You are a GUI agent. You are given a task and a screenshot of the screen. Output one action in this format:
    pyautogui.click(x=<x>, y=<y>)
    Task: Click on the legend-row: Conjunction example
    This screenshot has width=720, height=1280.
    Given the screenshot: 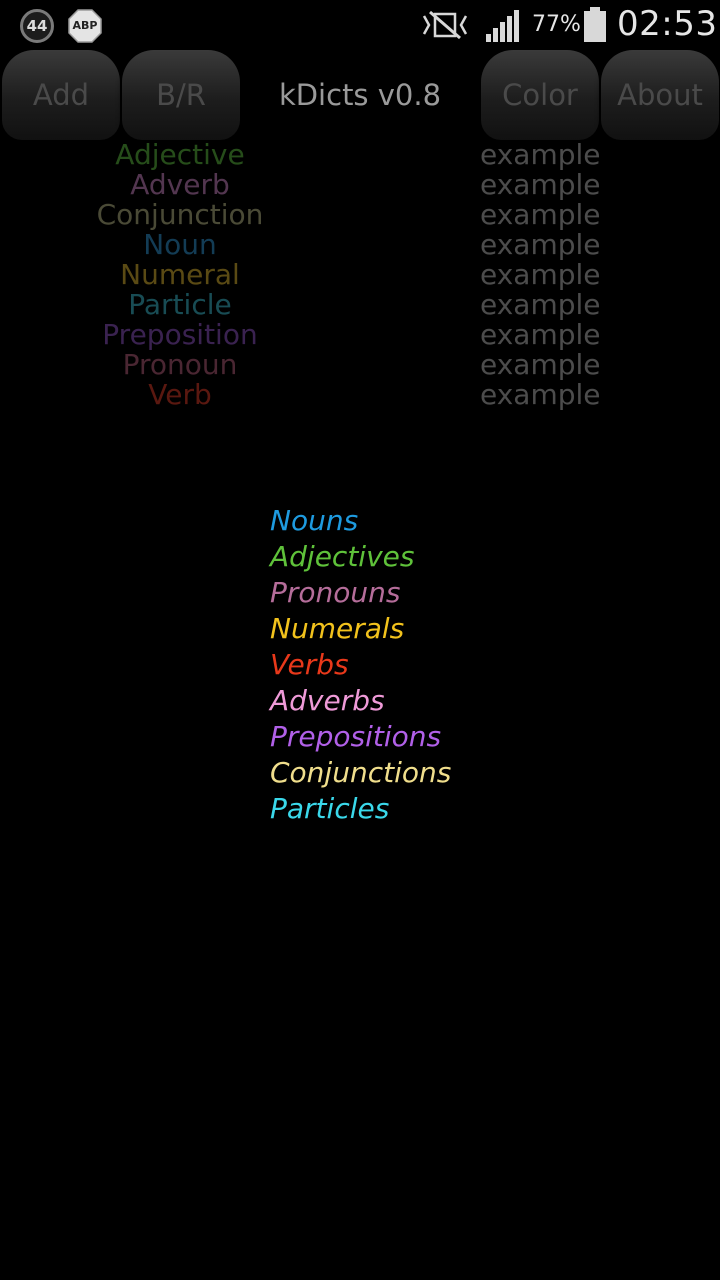 What is the action you would take?
    pyautogui.click(x=360, y=215)
    